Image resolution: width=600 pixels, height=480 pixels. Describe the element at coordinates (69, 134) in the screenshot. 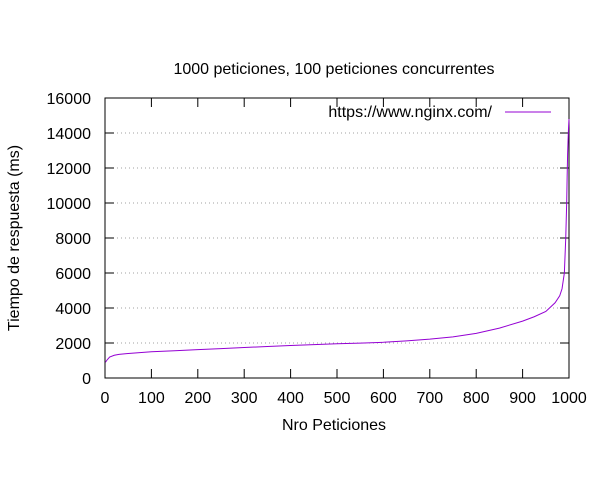

I see `y-tick-label: 14000` at that location.